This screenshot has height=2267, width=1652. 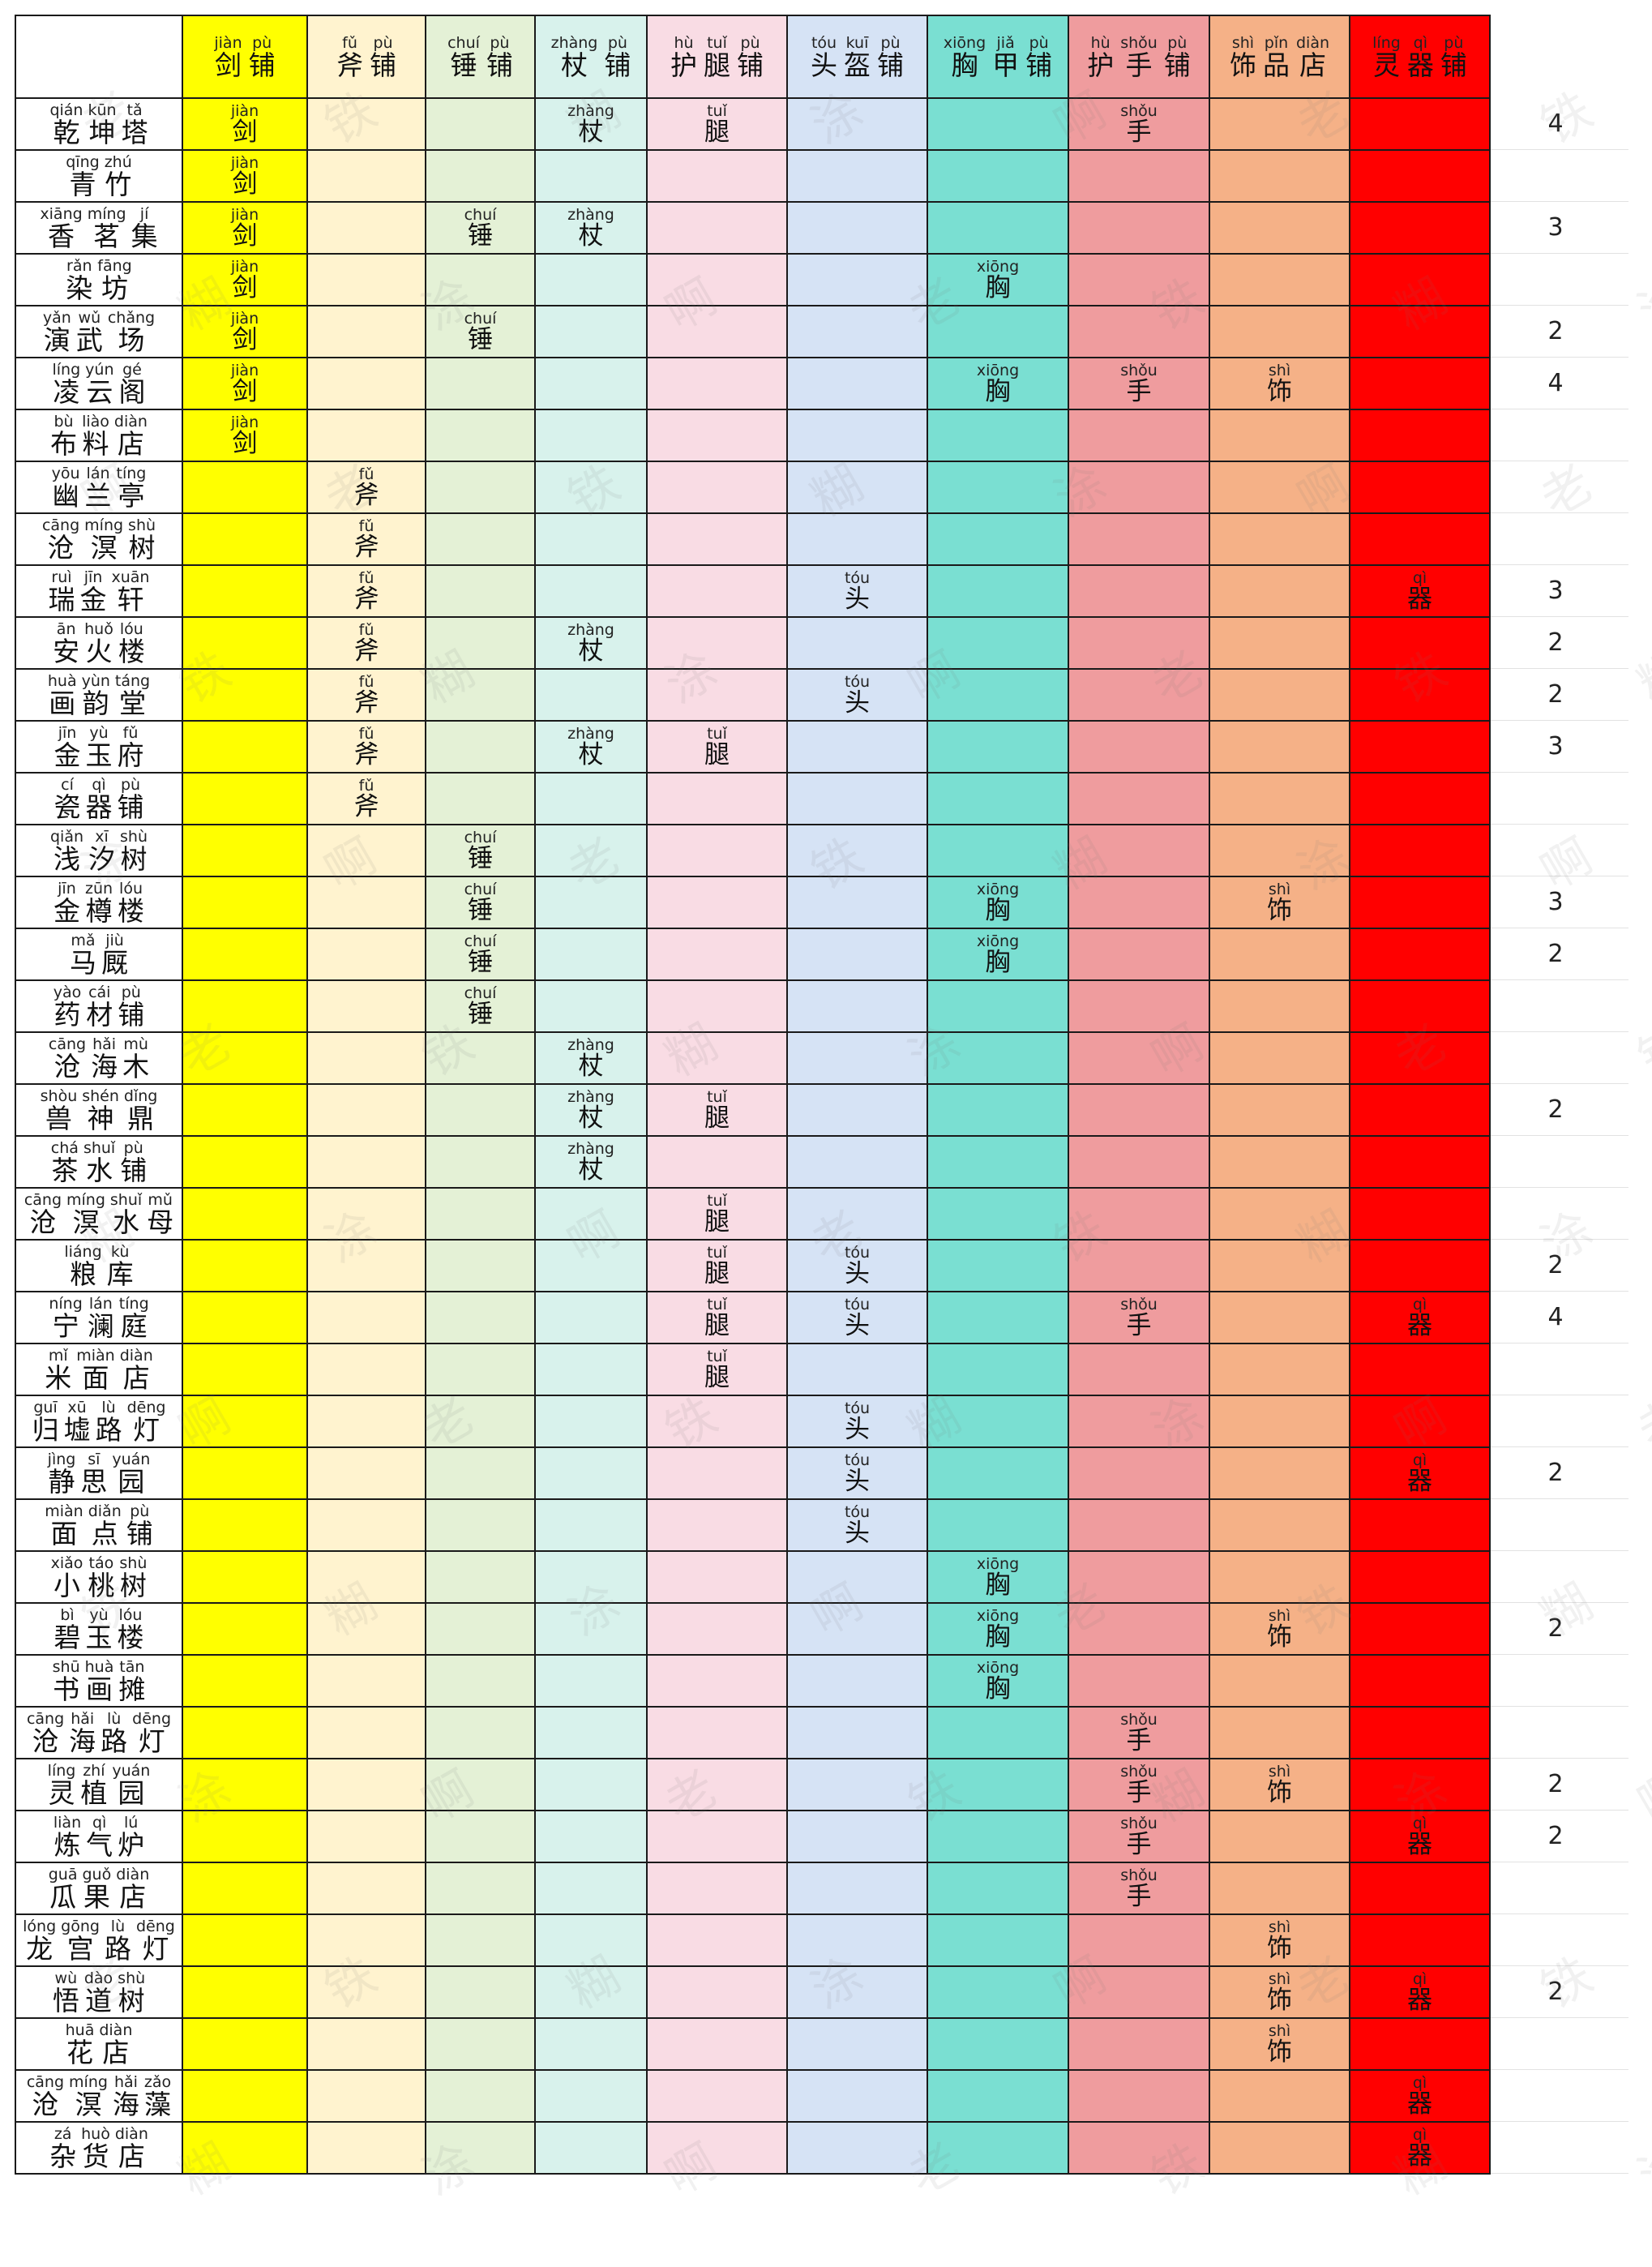 What do you see at coordinates (65, 1325) in the screenshot?
I see `hanzi: 宁` at bounding box center [65, 1325].